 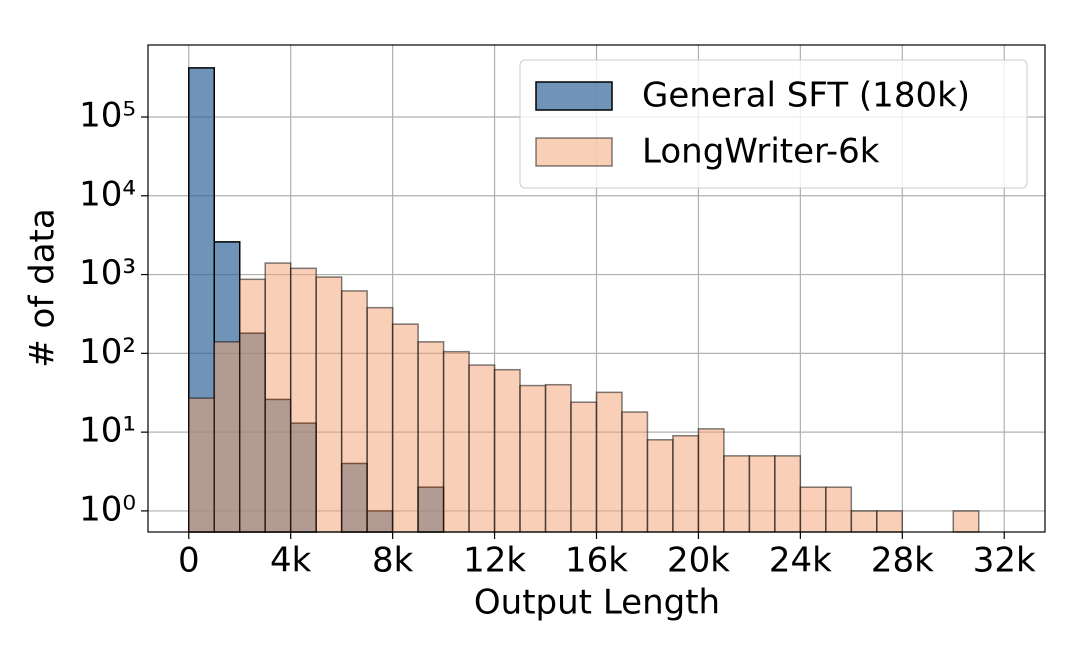 What do you see at coordinates (107, 352) in the screenshot?
I see `y-tick-label: 10²` at bounding box center [107, 352].